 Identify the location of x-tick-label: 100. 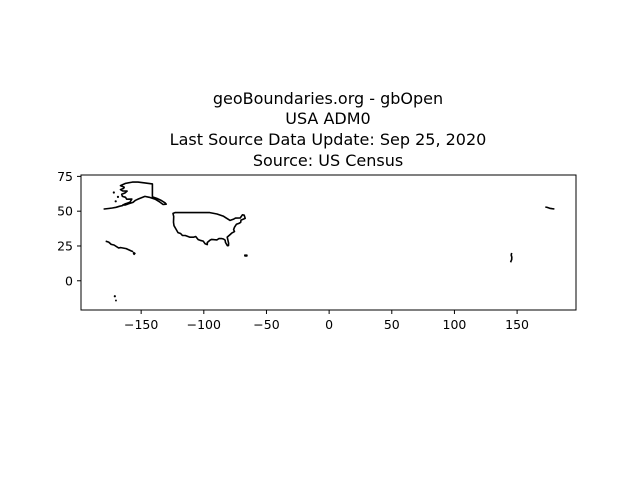
(455, 324).